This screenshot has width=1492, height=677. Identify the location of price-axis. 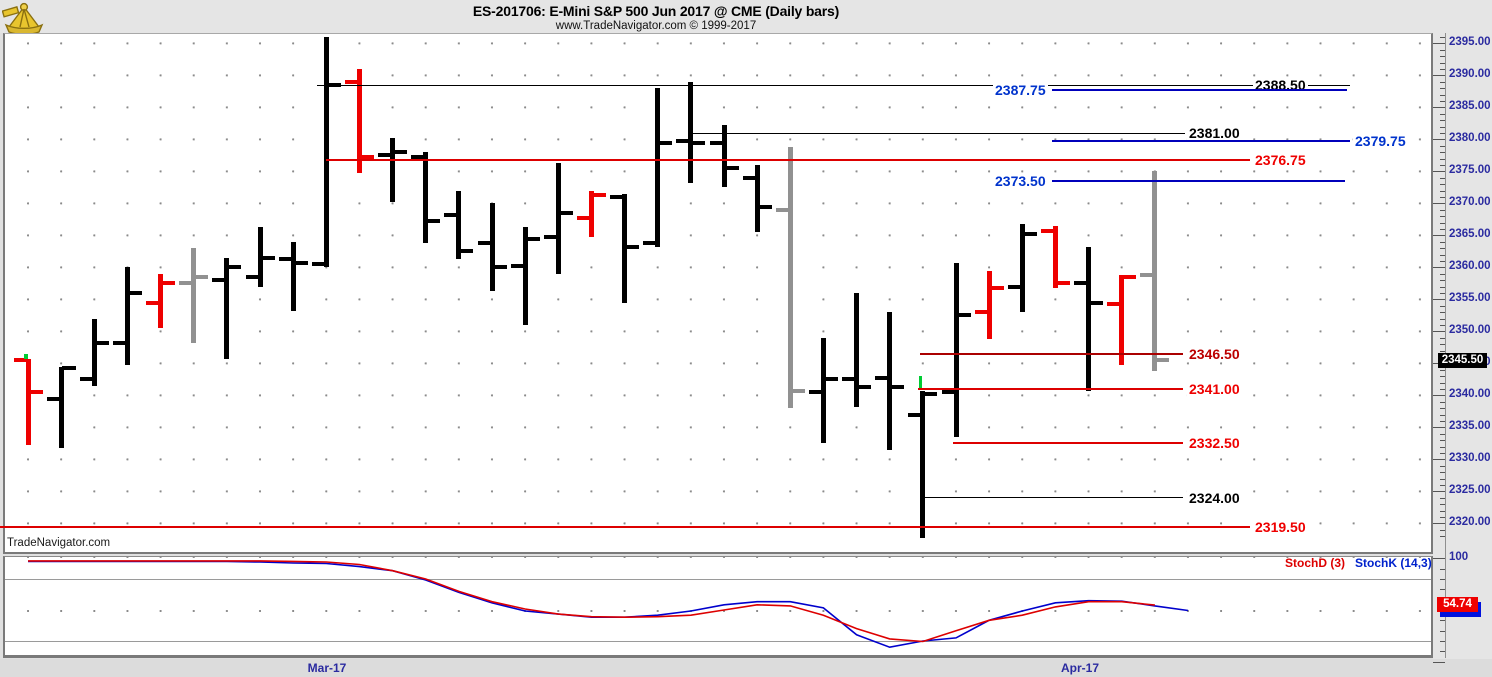
(1462, 346).